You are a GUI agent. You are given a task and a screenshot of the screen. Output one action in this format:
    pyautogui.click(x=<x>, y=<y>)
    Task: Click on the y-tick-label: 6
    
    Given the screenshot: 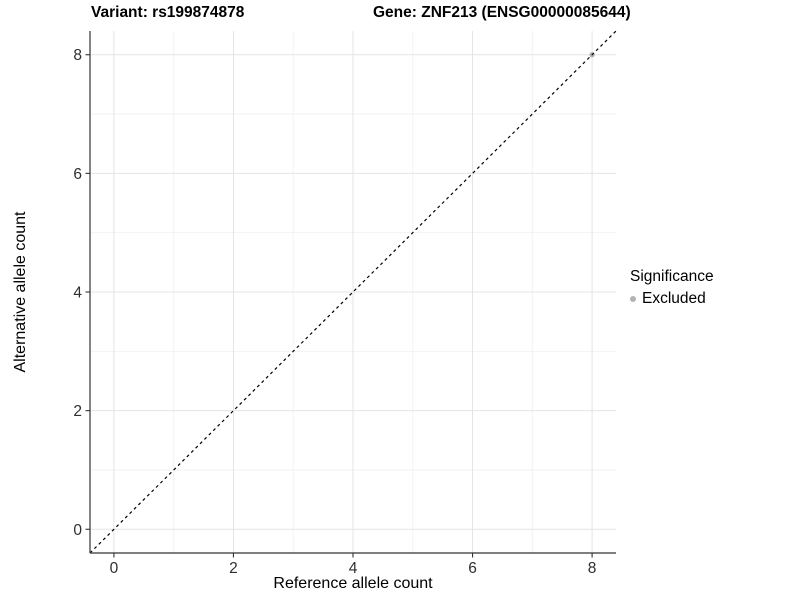 What is the action you would take?
    pyautogui.click(x=77, y=174)
    